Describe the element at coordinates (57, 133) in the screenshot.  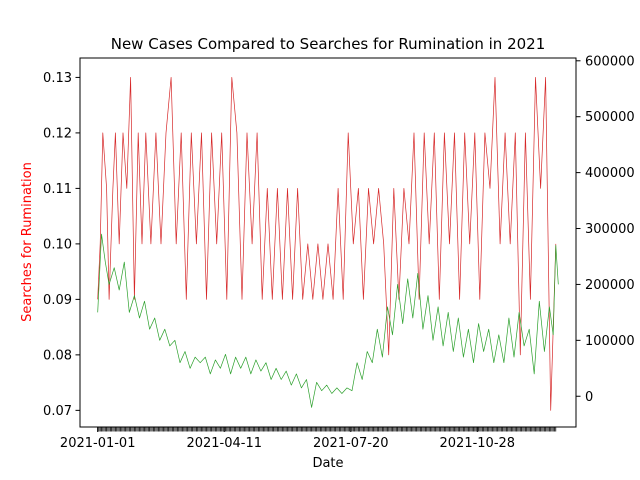
I see `y-left-tick-label: 0.12` at that location.